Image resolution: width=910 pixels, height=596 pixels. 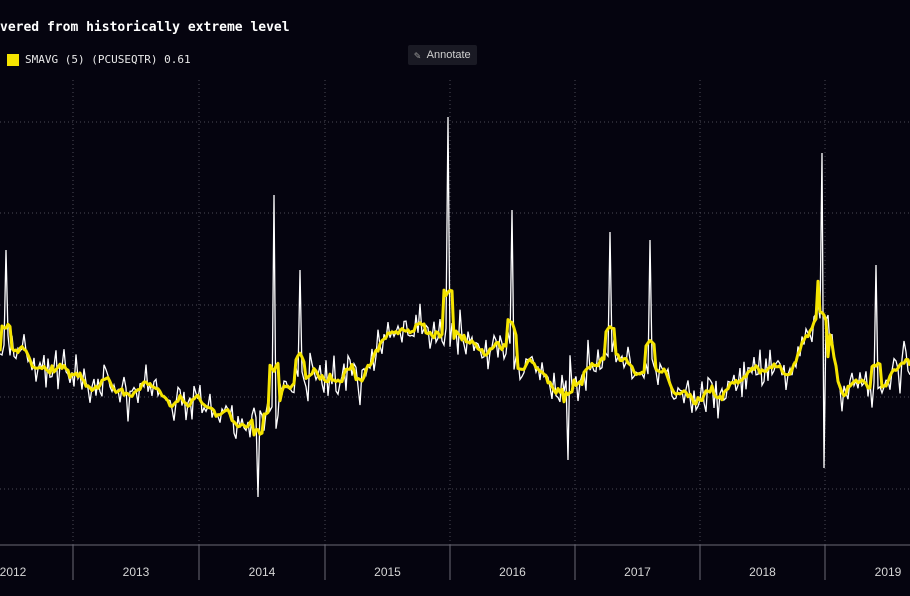 I want to click on legend: SMAVG (5) (PCUSEQTR) 0.61, so click(x=99, y=59).